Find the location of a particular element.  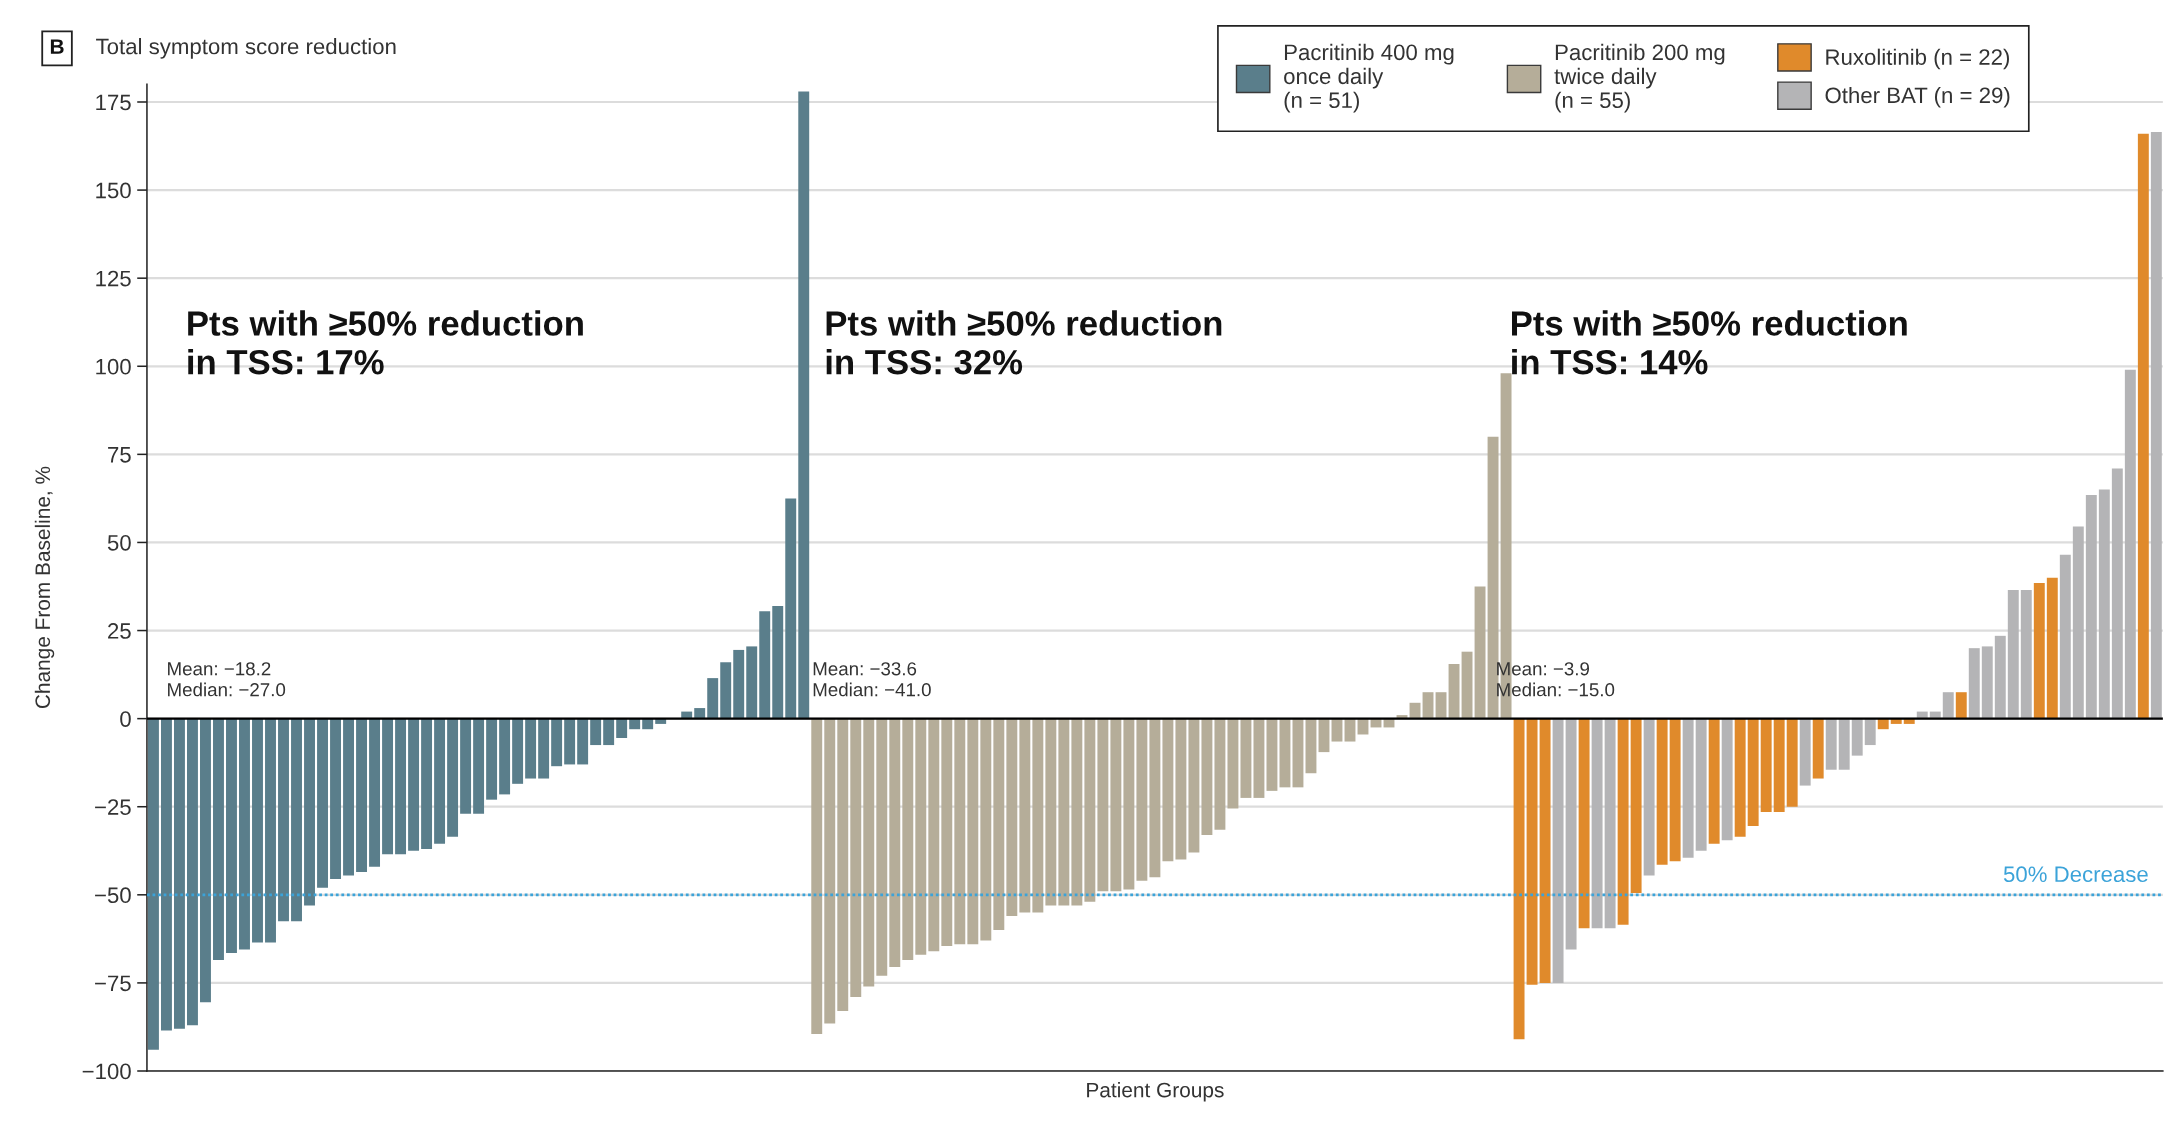

y-axis-title: Change From Baseline, % is located at coordinates (44, 587).